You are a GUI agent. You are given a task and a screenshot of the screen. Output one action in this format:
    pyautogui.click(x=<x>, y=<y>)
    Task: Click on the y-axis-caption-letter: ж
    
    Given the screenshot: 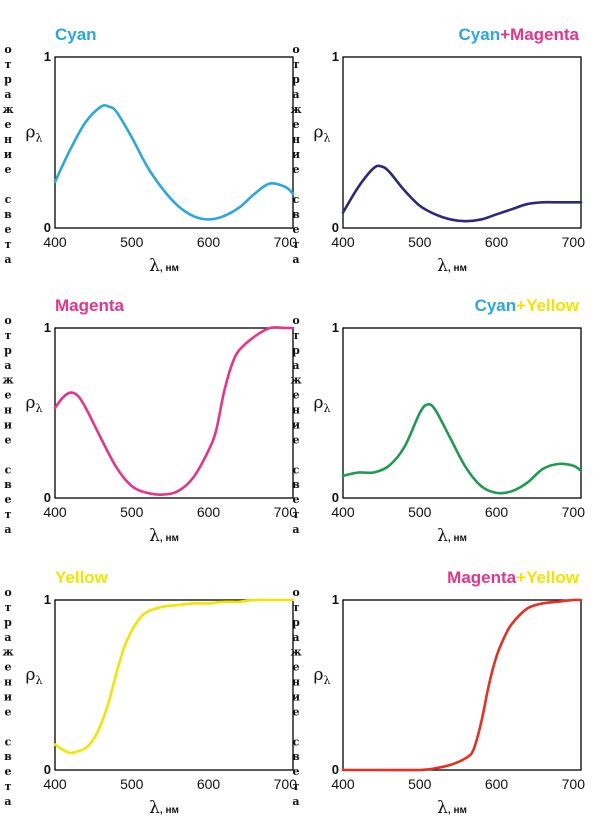 What is the action you would take?
    pyautogui.click(x=7, y=380)
    